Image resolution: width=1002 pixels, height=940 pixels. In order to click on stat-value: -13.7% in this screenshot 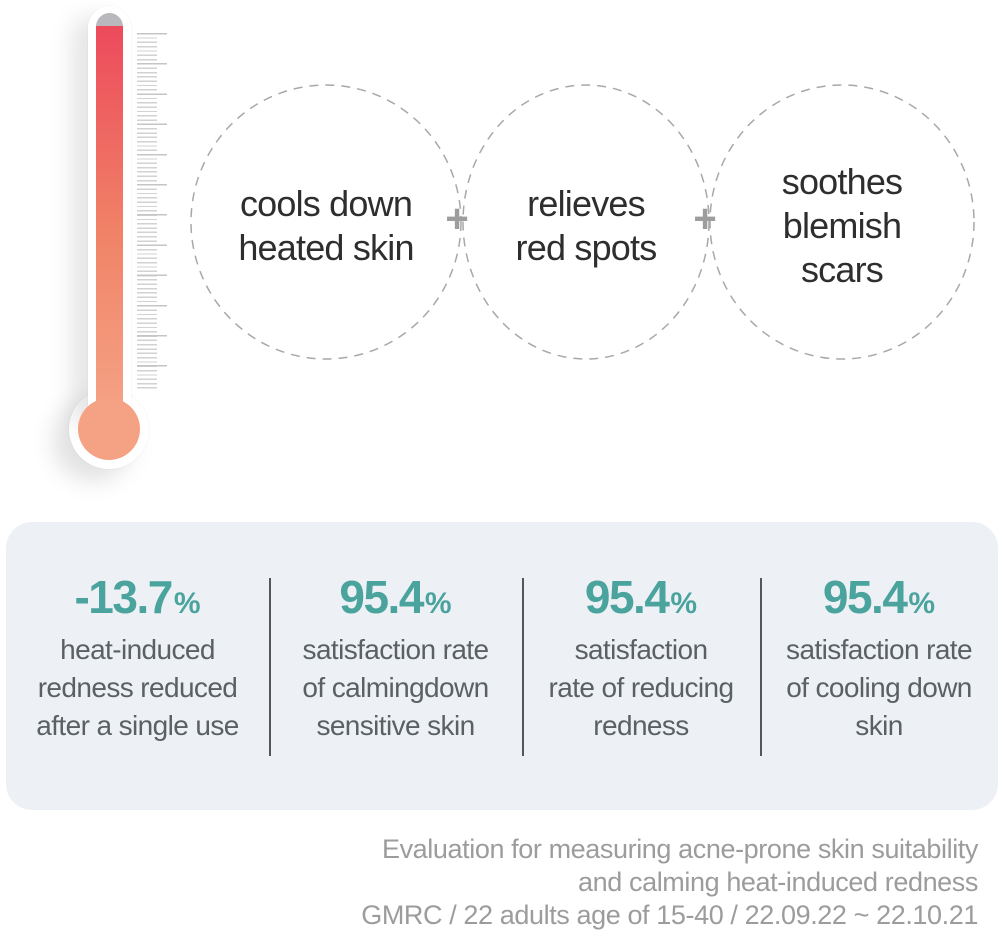, I will do `click(137, 597)`.